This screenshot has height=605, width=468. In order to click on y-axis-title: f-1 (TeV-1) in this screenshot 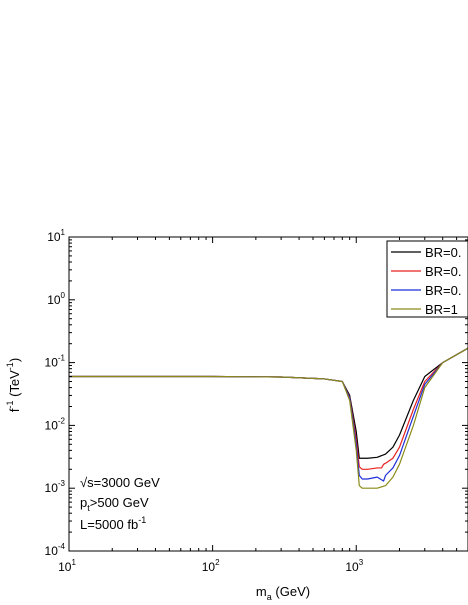, I will do `click(13, 385)`.